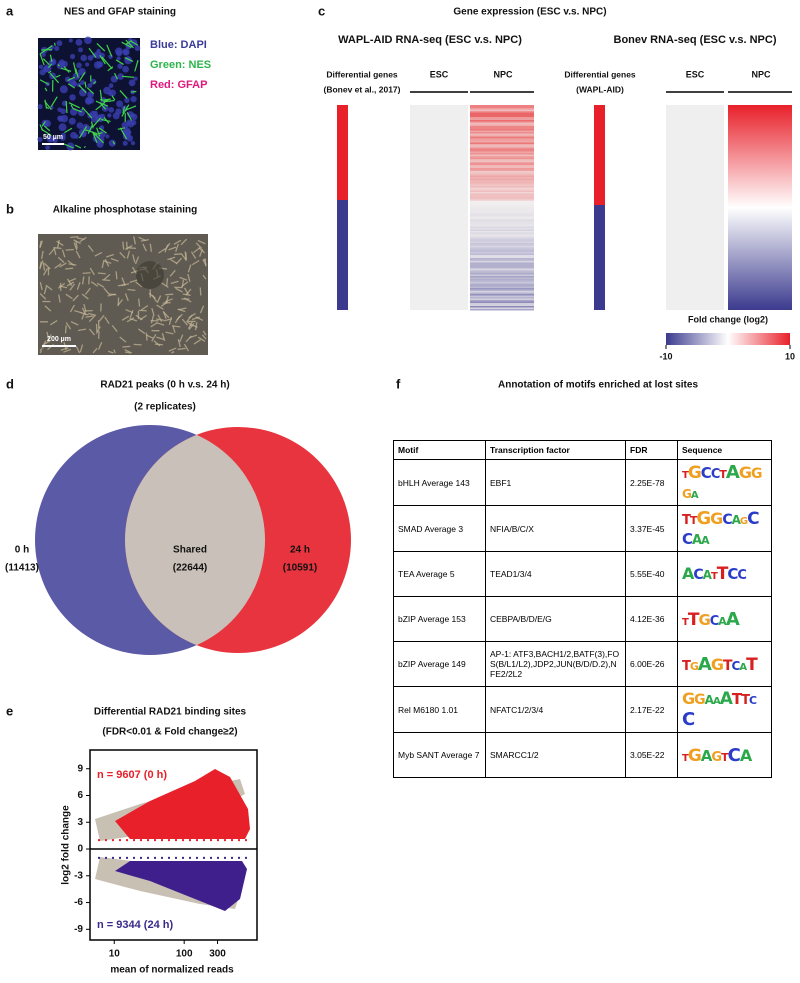 The width and height of the screenshot is (800, 983). I want to click on gene-group-bar, so click(599, 257).